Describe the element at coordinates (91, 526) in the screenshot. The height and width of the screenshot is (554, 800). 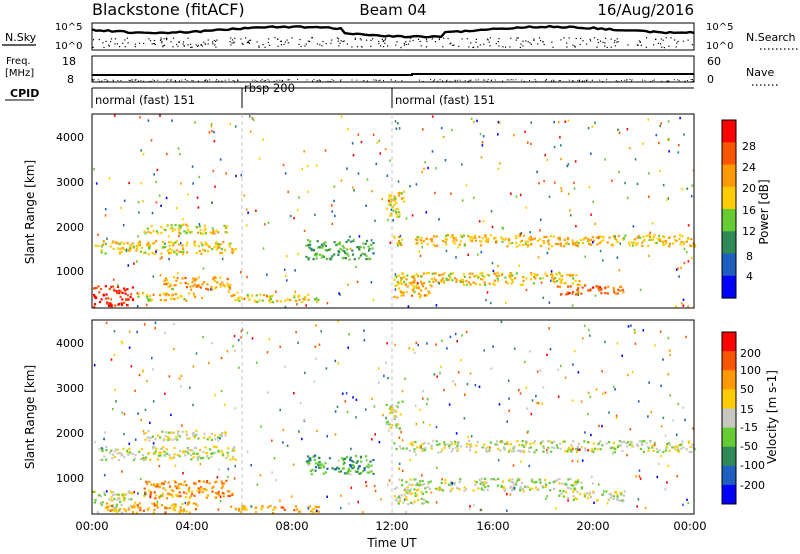
I see `x-tick-00: 00:00` at that location.